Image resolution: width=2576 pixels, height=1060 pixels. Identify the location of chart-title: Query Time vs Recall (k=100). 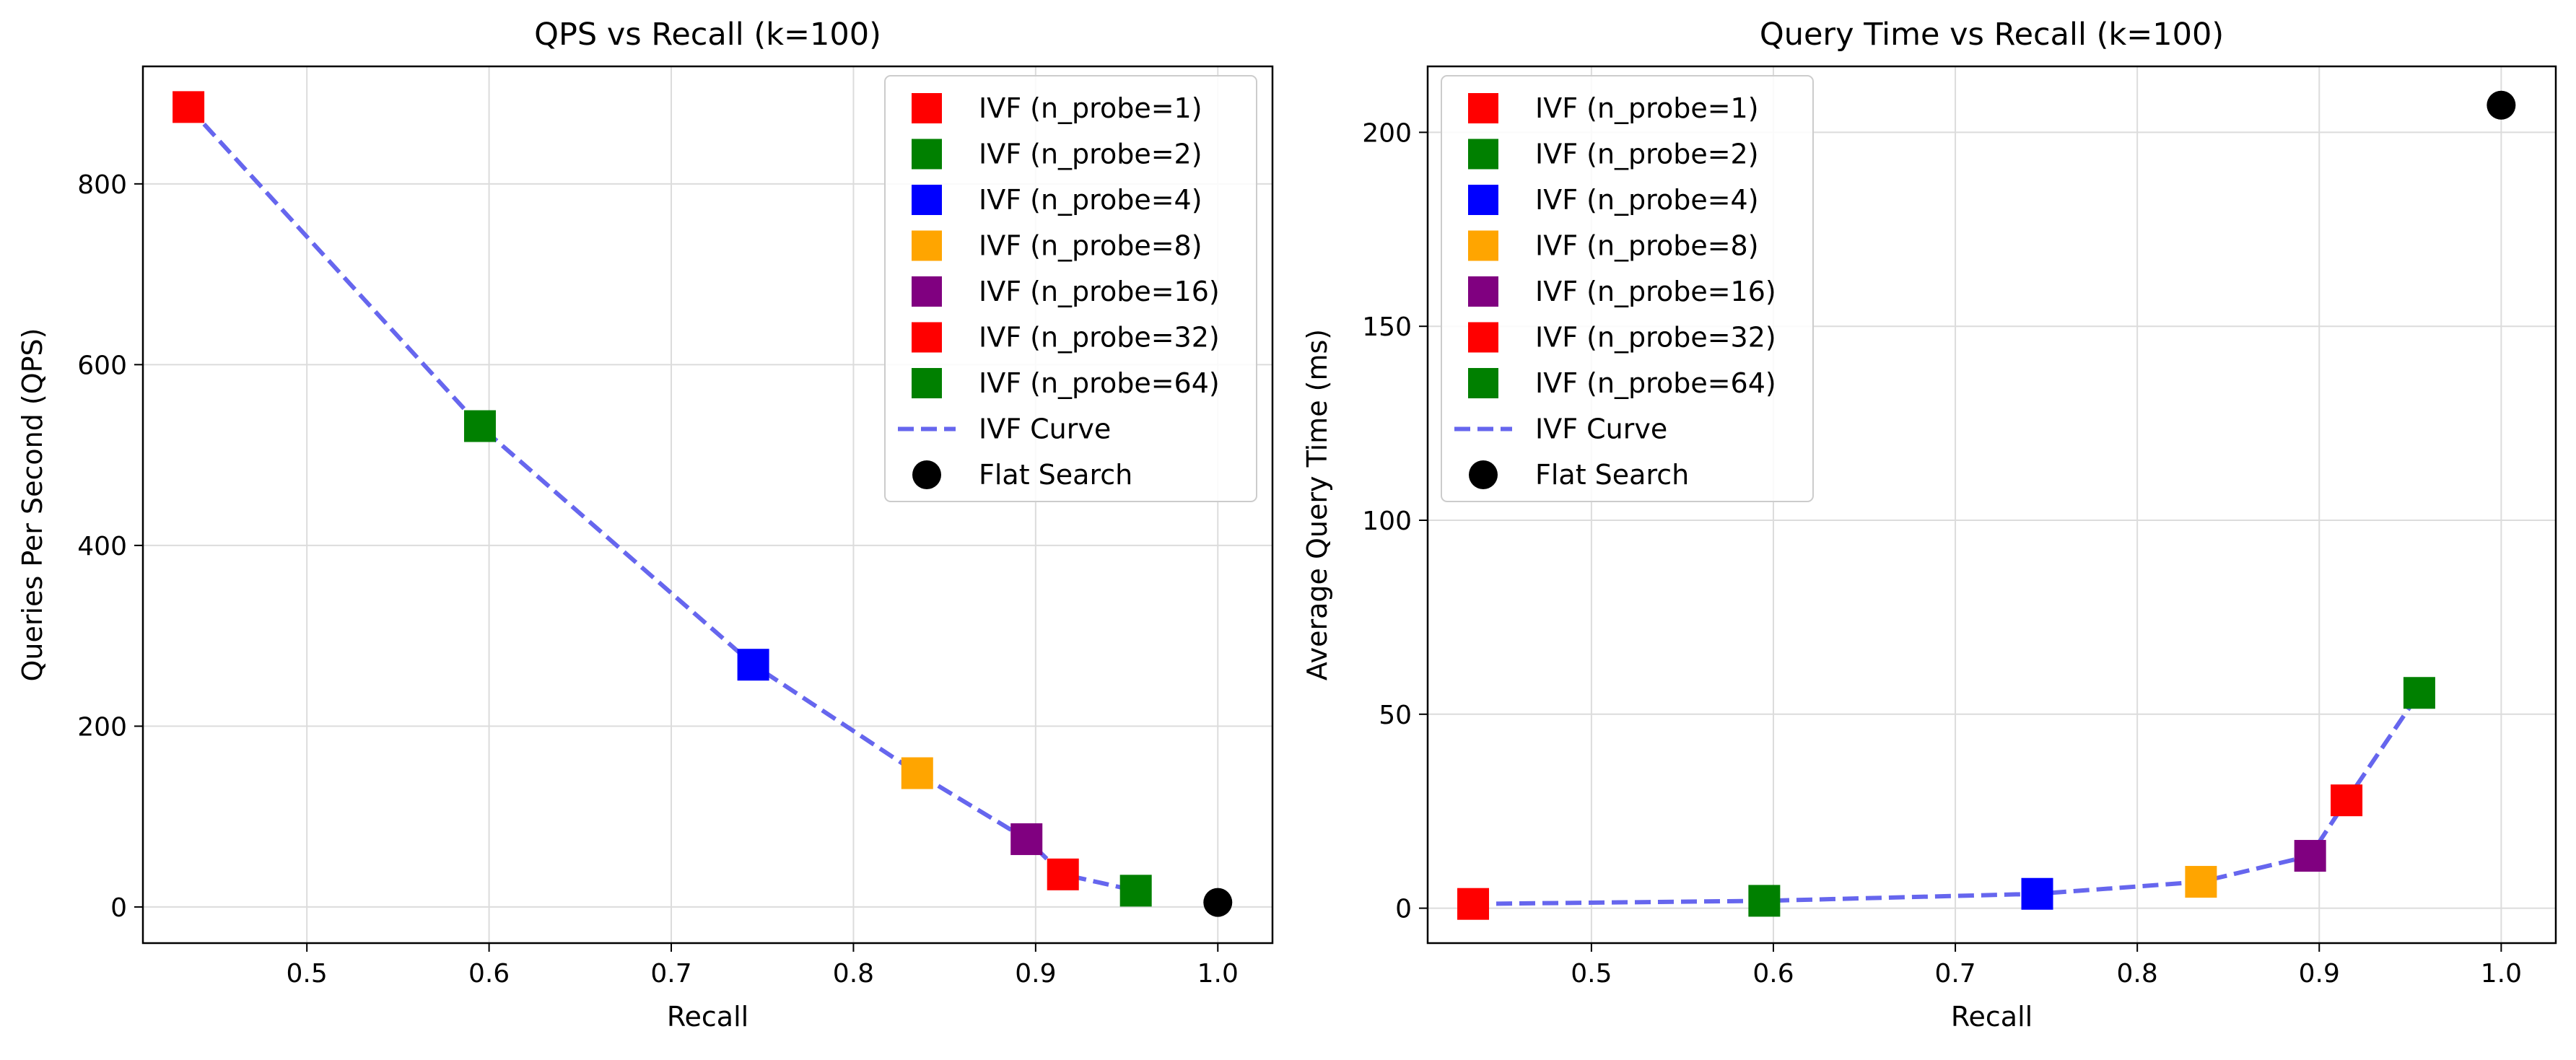
(1992, 35).